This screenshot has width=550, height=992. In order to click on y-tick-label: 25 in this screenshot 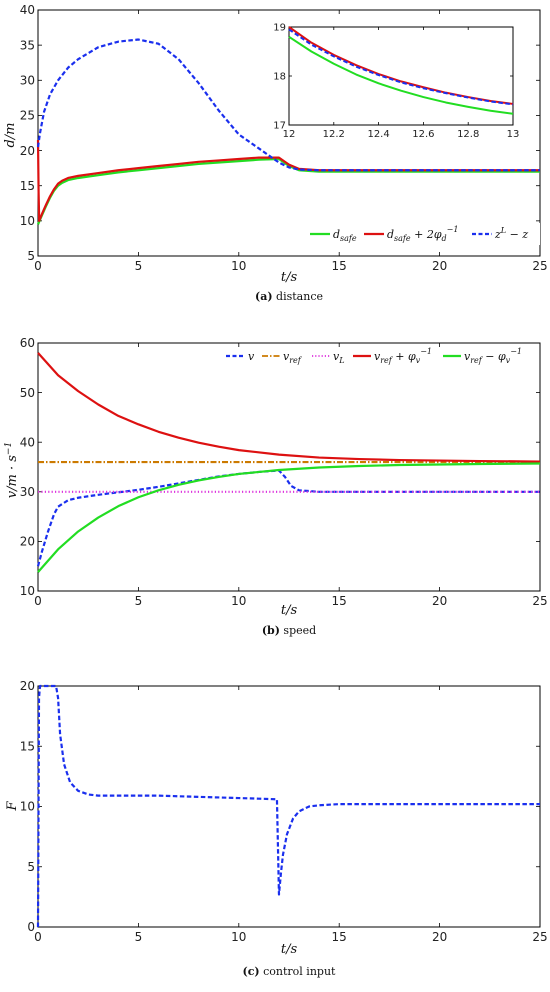, I will do `click(27, 116)`.